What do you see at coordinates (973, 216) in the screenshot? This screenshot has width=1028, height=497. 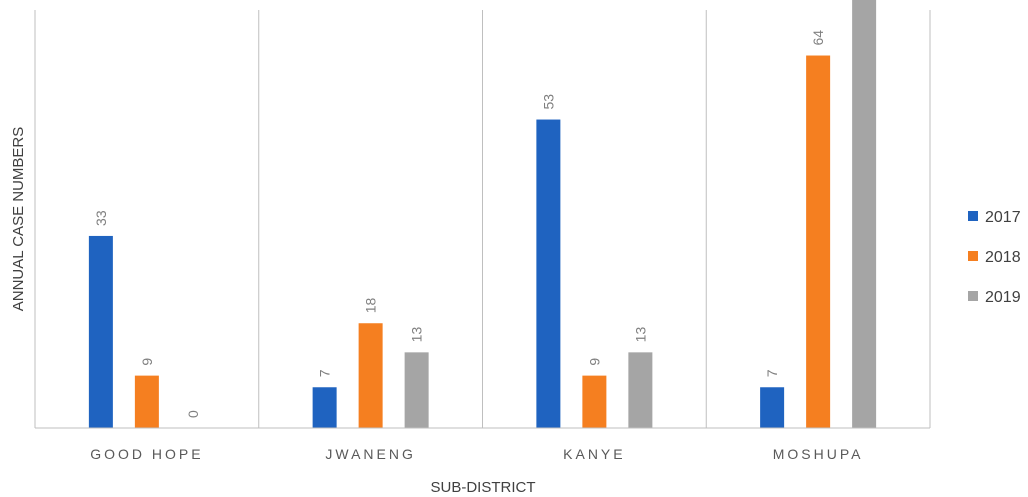 I see `legend-swatch-2017` at bounding box center [973, 216].